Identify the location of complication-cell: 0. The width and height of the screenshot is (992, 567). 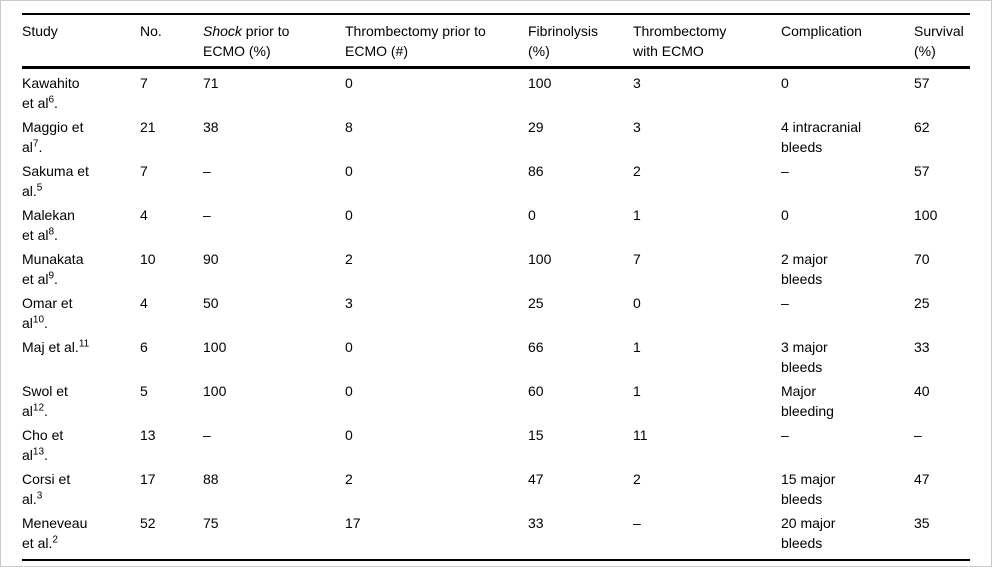
(847, 223).